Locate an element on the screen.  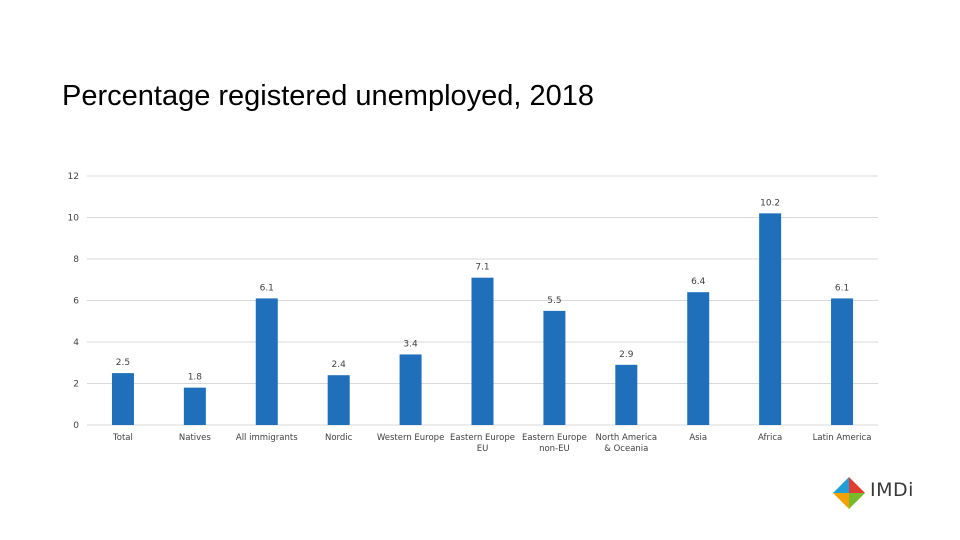
category-label: Total is located at coordinates (122, 438).